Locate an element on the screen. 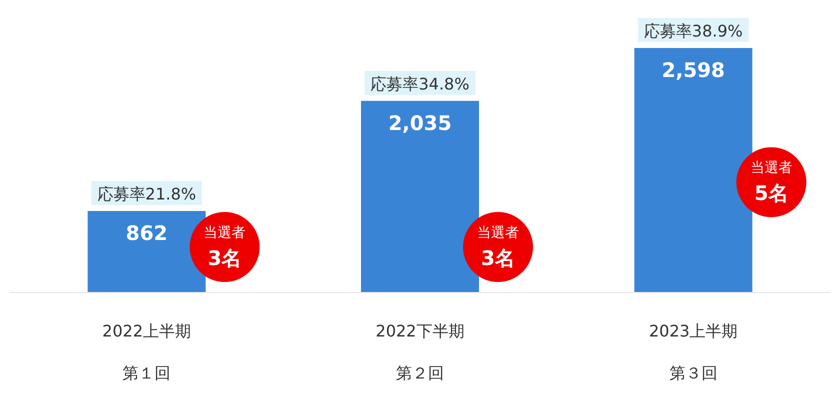 This screenshot has height=394, width=840. text: 応募率38.9% is located at coordinates (693, 31).